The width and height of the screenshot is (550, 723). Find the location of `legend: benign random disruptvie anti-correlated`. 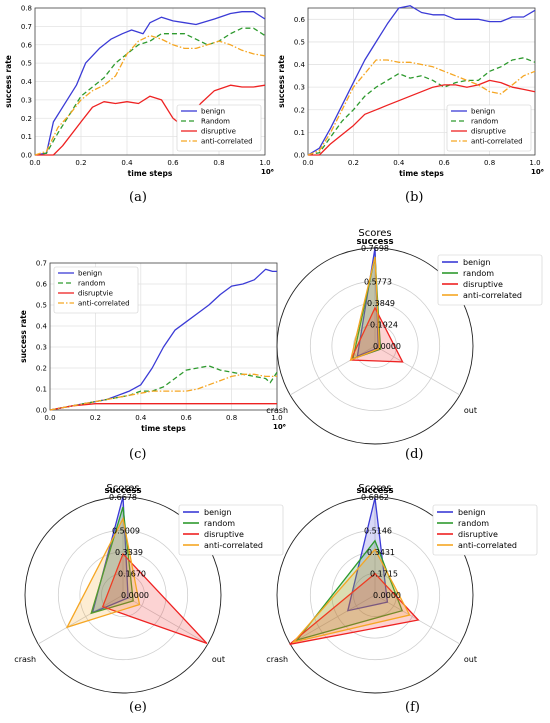

legend: benign random disruptvie anti-correlated is located at coordinates (96, 290).